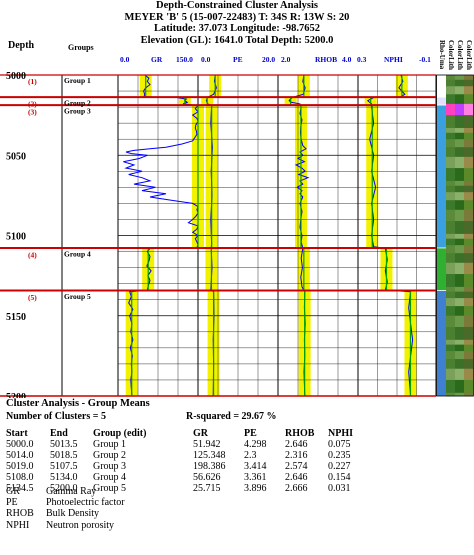  Describe the element at coordinates (442, 55) in the screenshot. I see `rho-uma-header: Rho-Uma` at that location.